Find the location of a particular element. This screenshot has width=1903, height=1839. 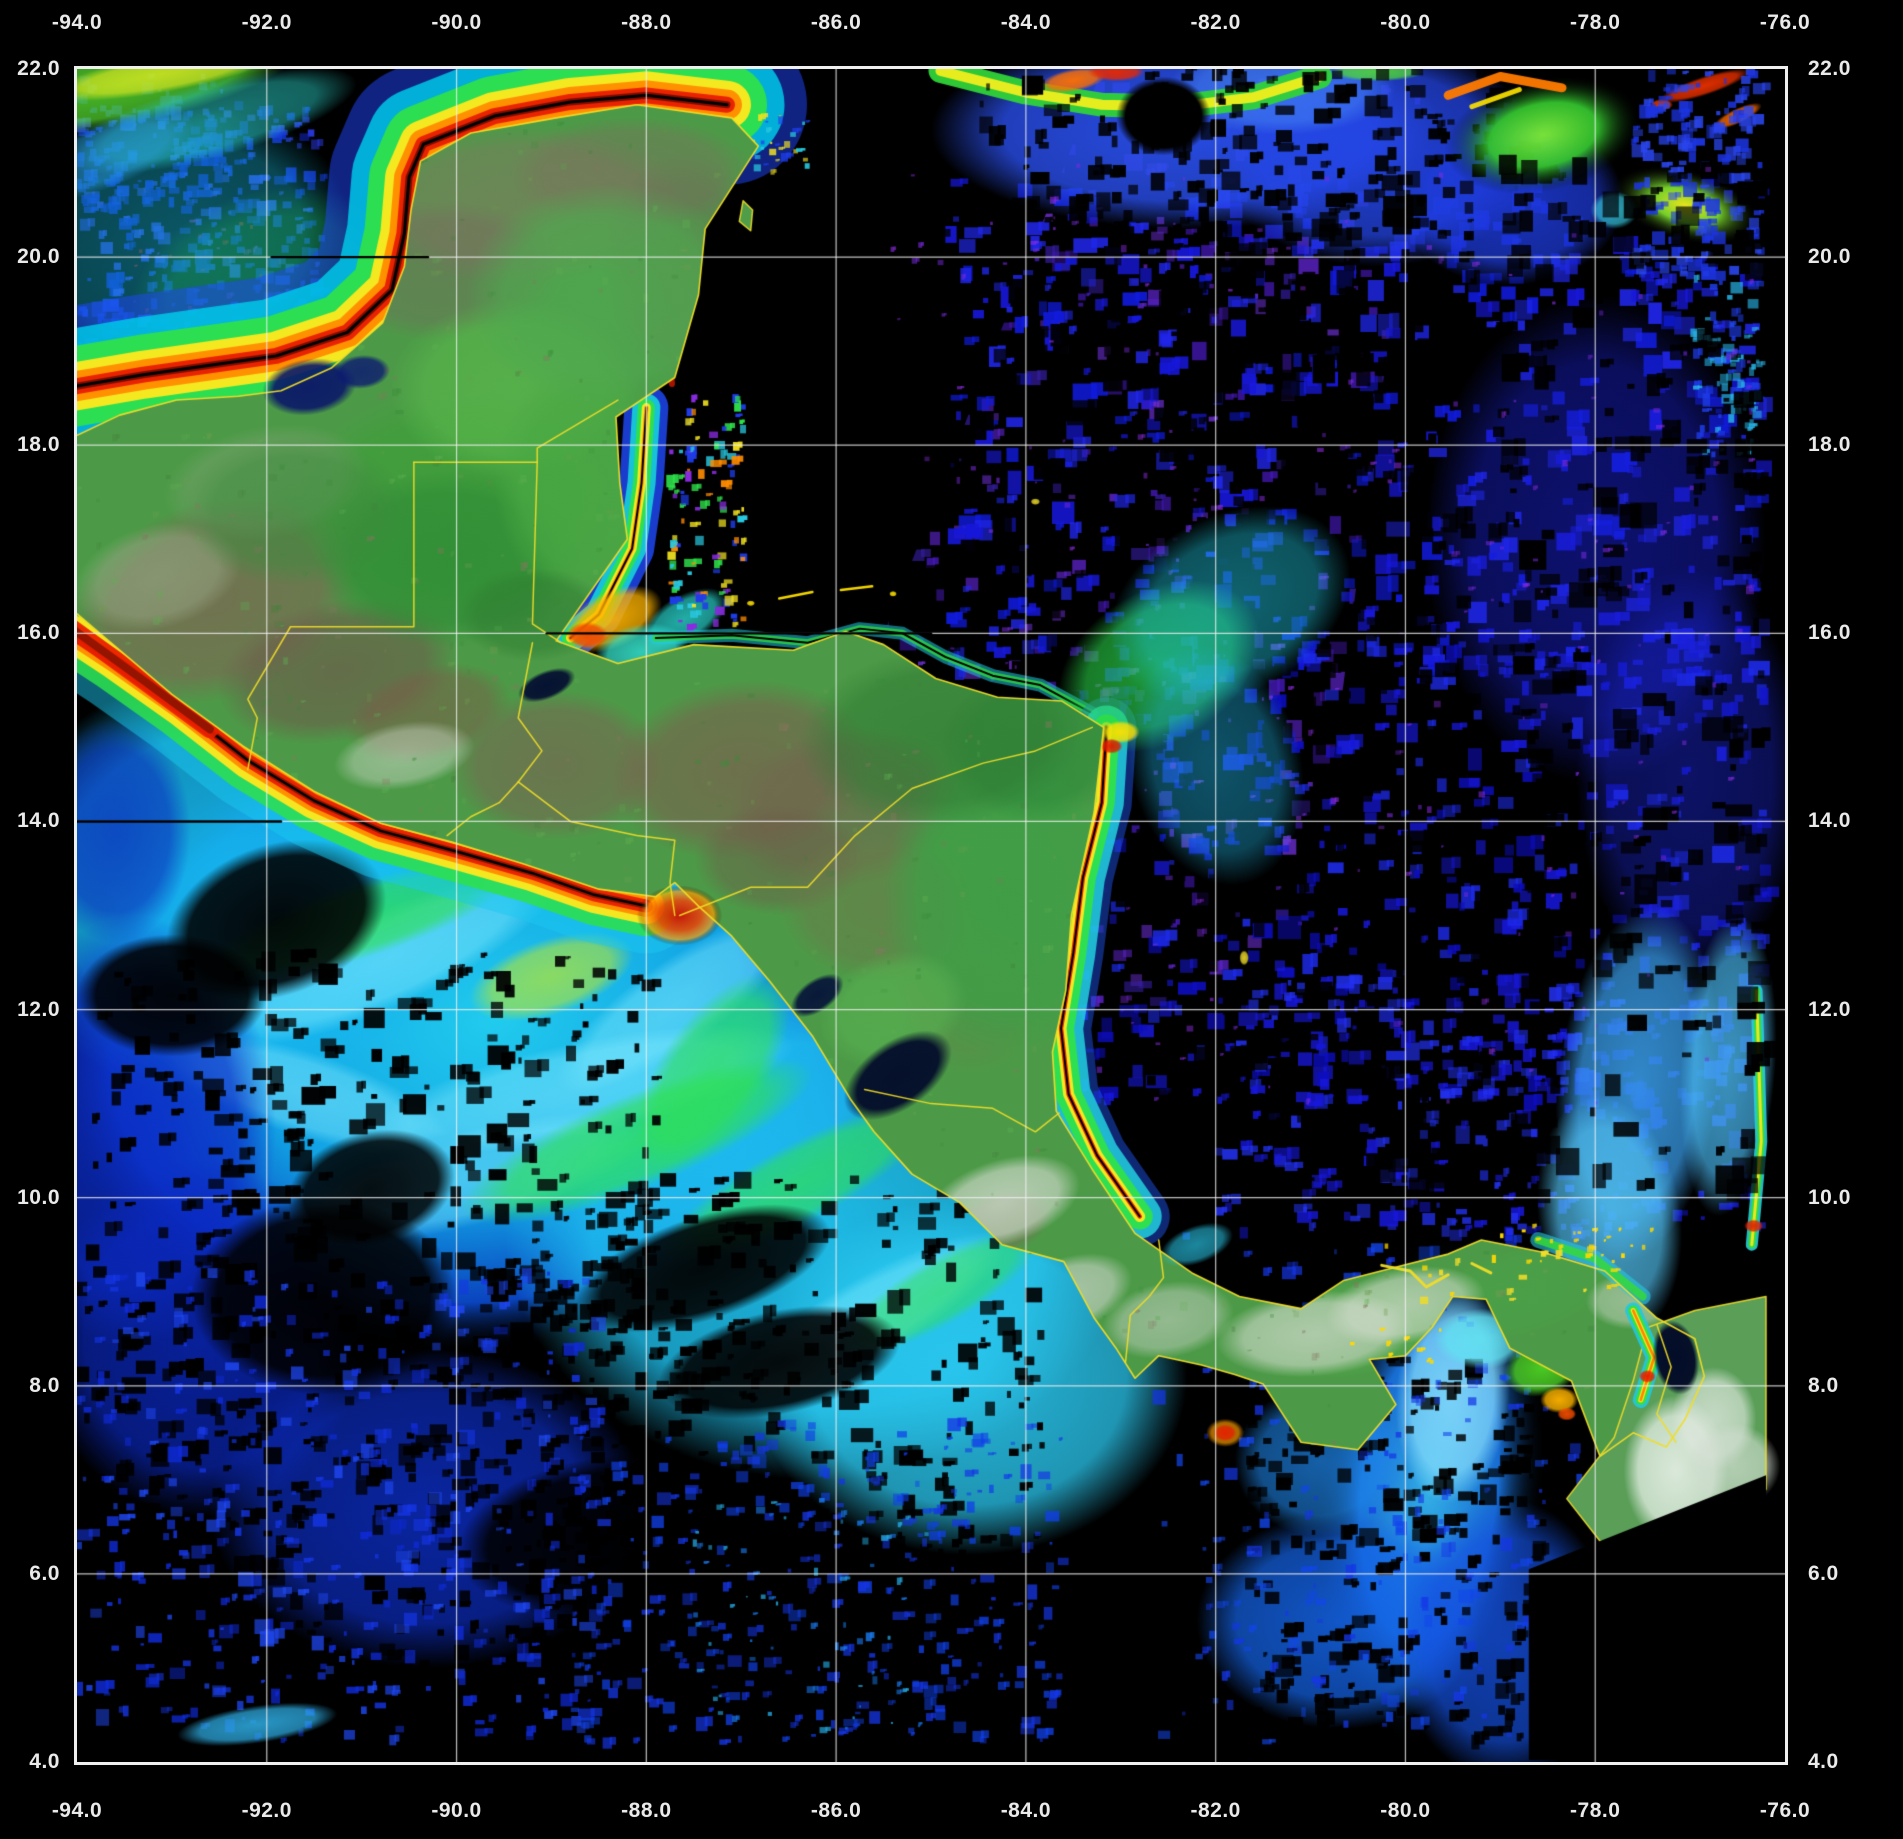

tick-label-latitude-right: 4.0 is located at coordinates (1823, 1761).